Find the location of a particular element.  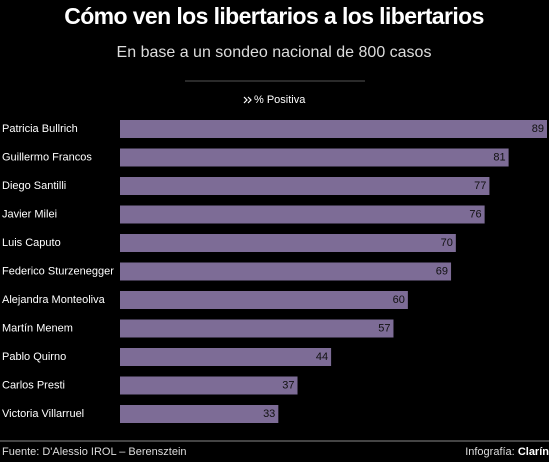

value-label: 77 is located at coordinates (480, 186).